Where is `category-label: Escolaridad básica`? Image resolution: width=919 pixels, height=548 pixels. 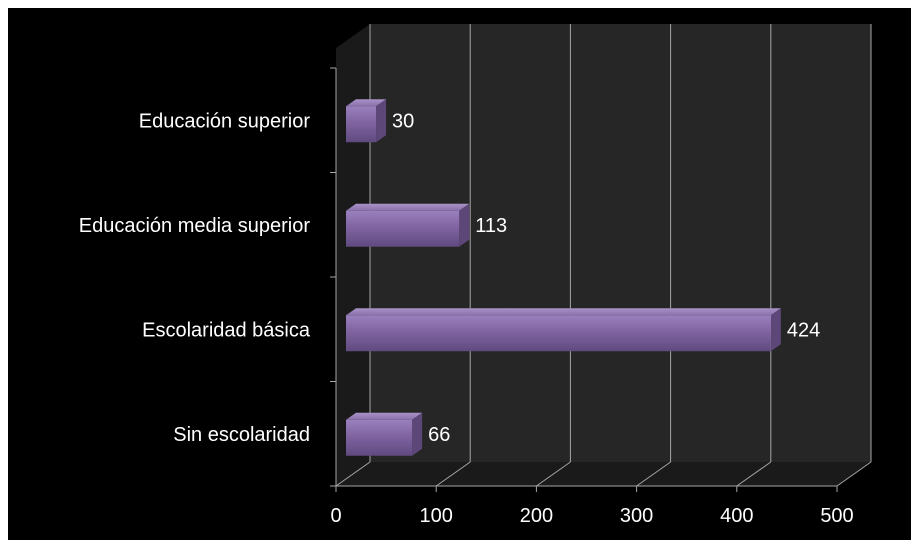
category-label: Escolaridad básica is located at coordinates (226, 330).